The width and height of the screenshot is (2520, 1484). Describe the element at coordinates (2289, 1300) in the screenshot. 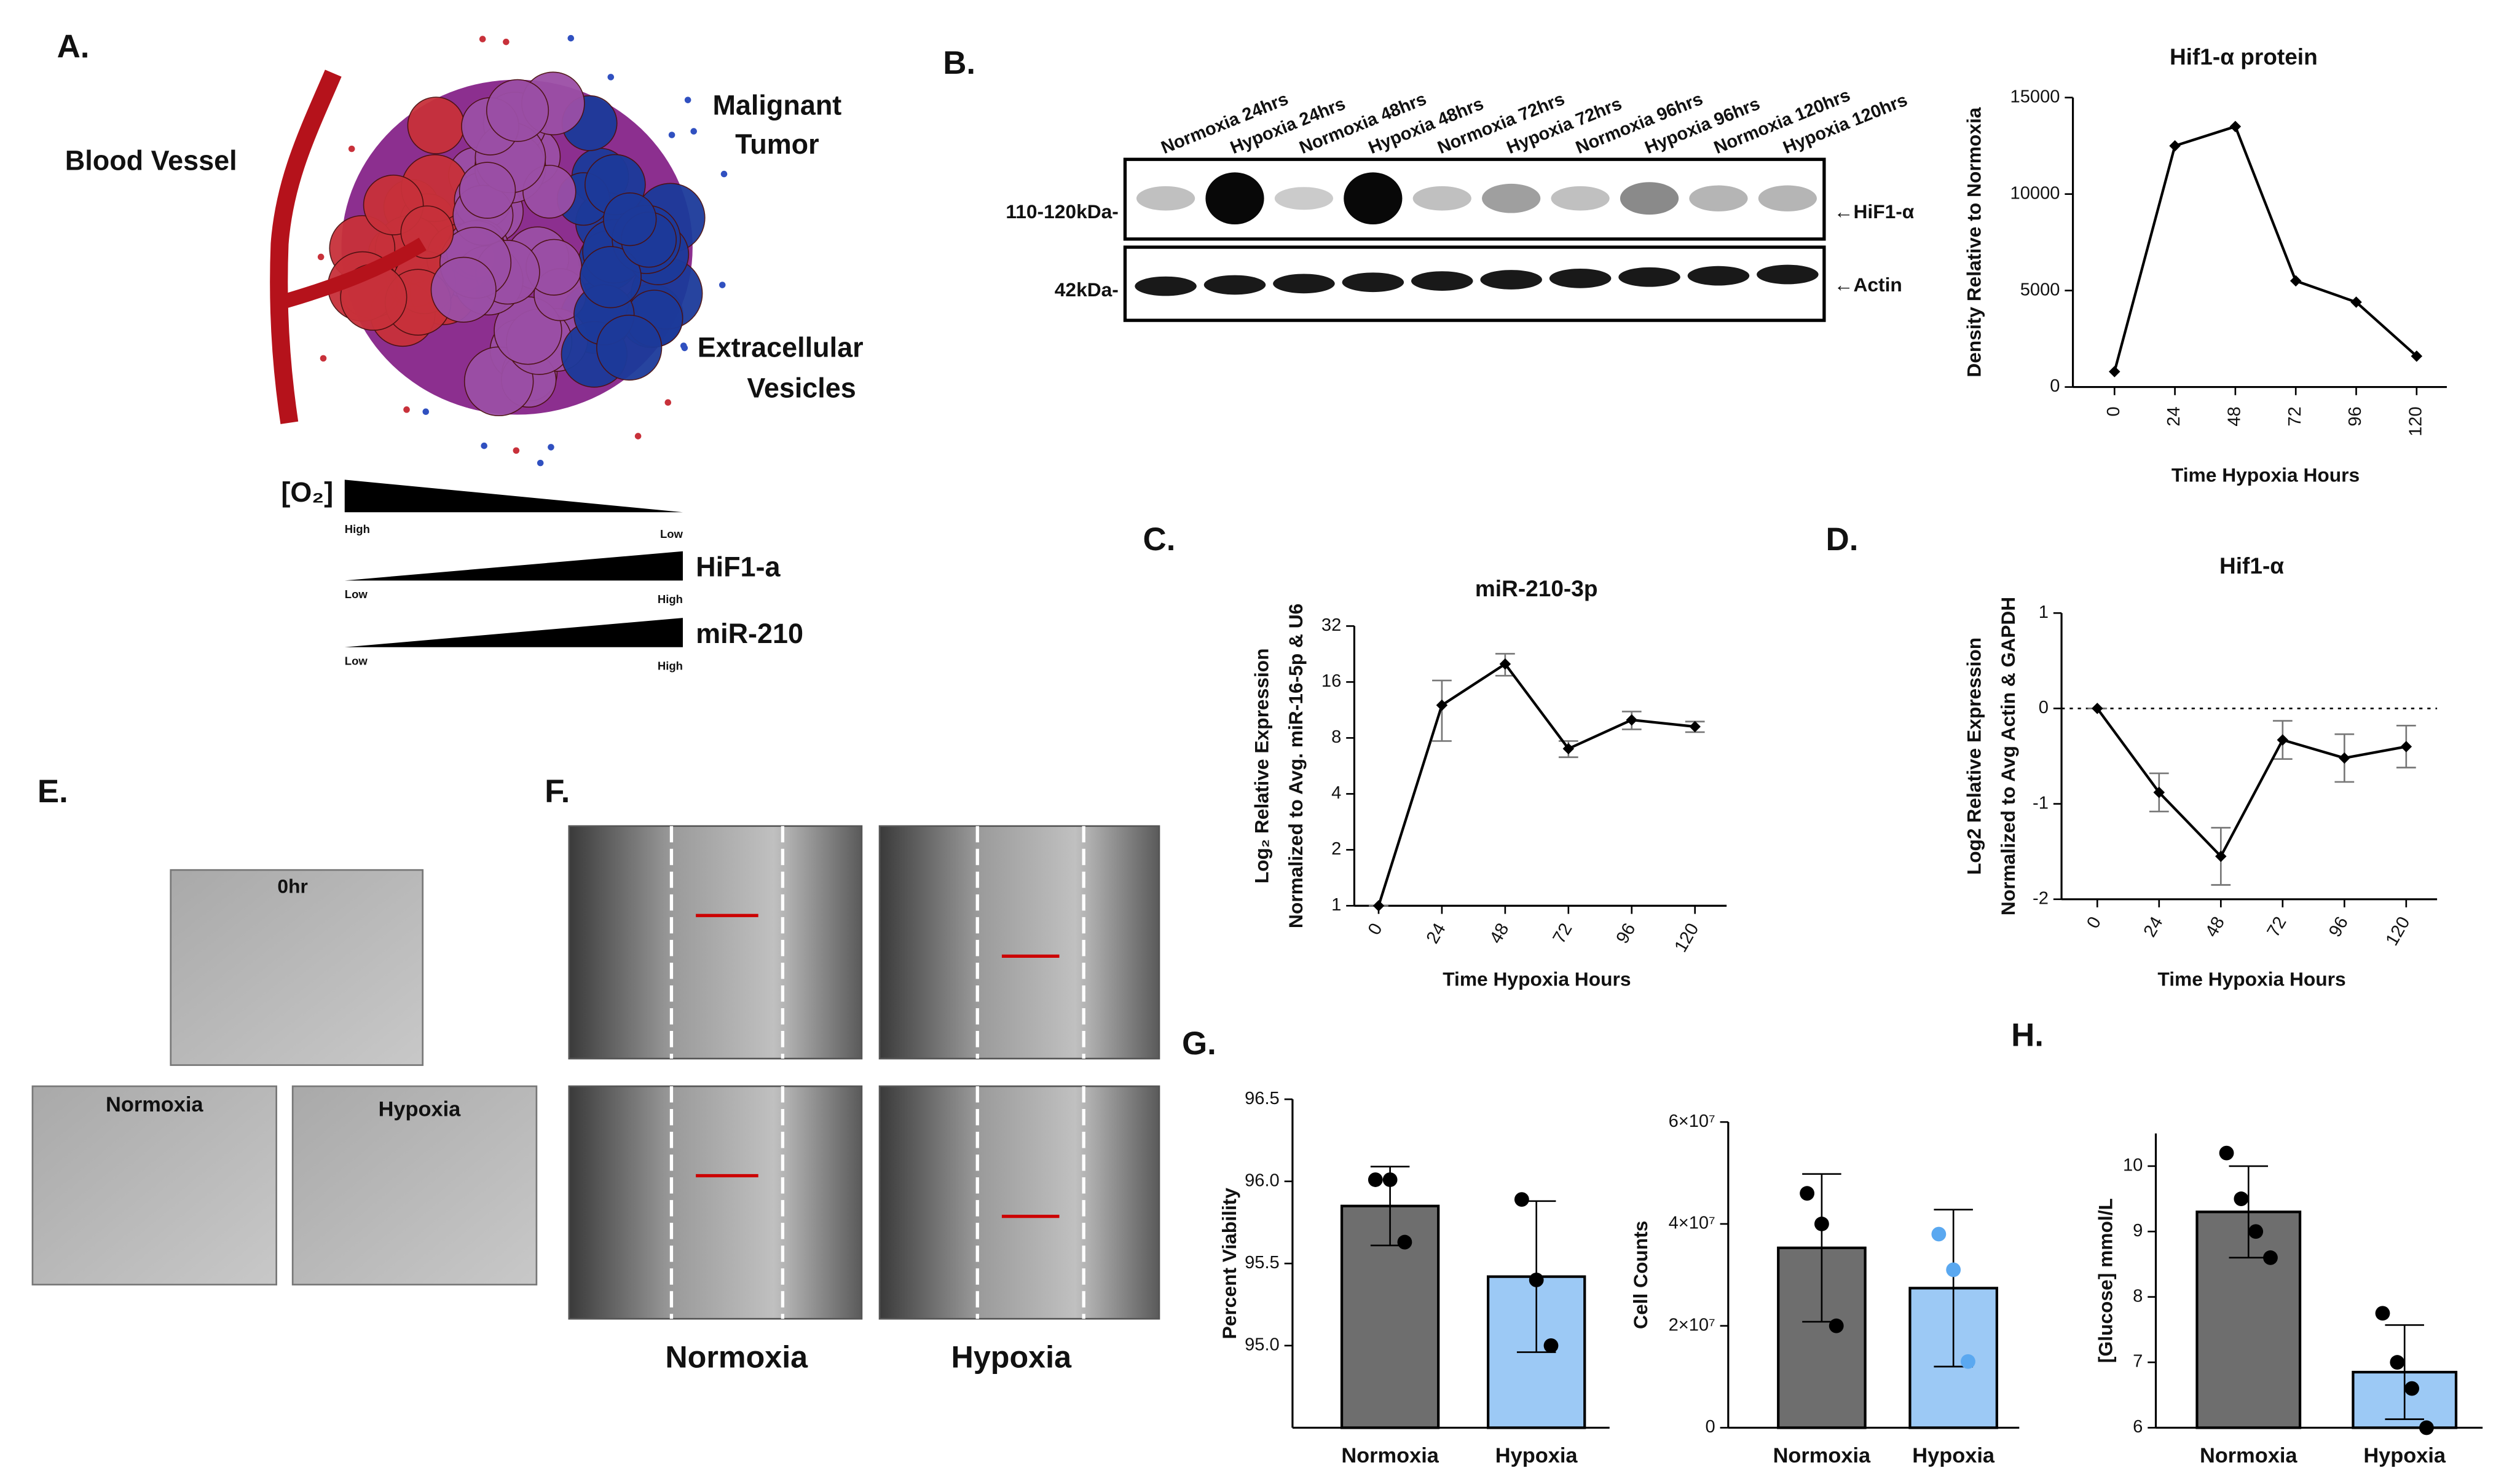

I see `chart: 6 7 8 9 10 [Glucose] mmol/L Normoxia Hypoxia` at that location.